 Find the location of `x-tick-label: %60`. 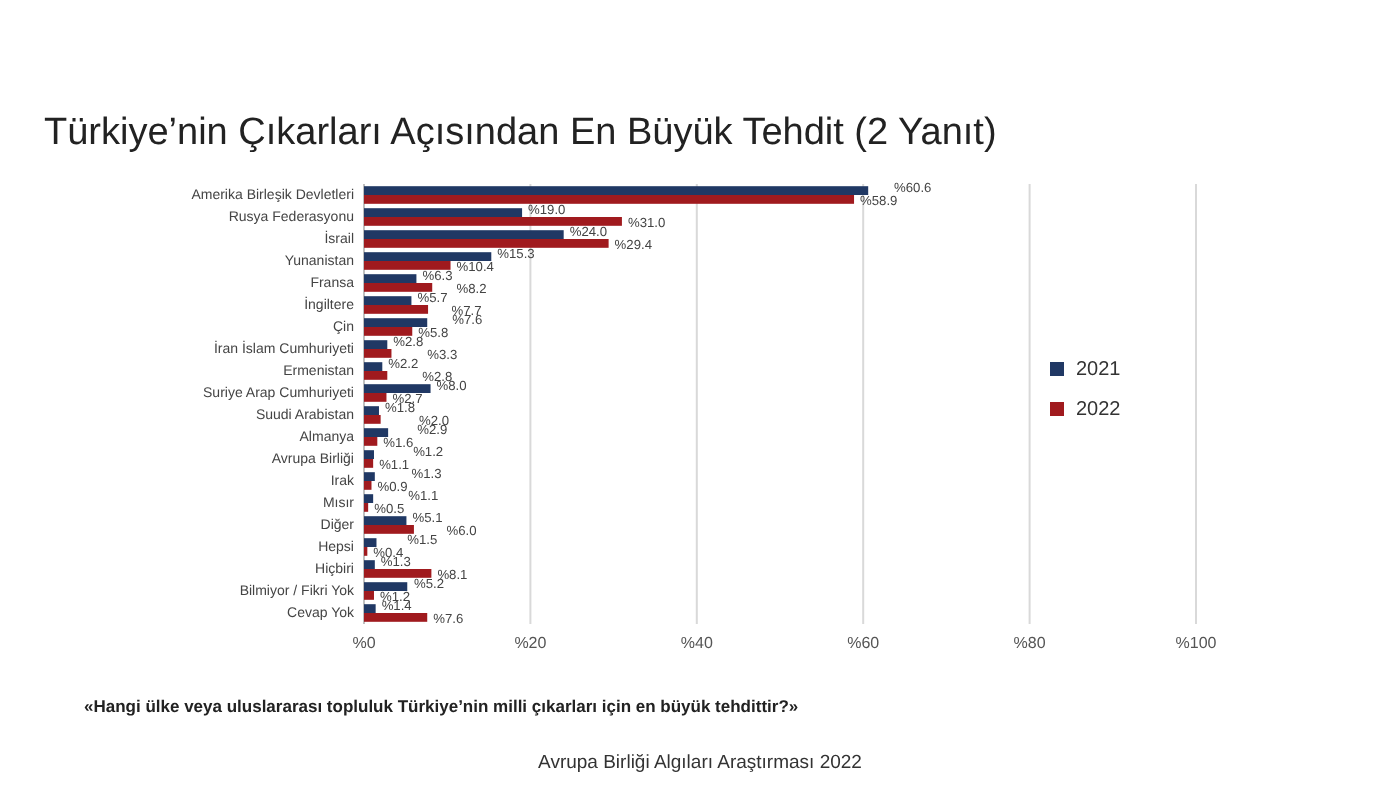

x-tick-label: %60 is located at coordinates (864, 643).